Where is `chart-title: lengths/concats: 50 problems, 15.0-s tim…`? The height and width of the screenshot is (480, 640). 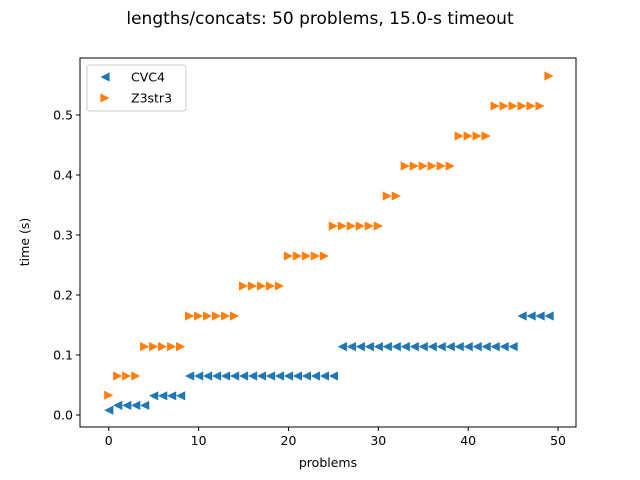 chart-title: lengths/concats: 50 problems, 15.0-s tim… is located at coordinates (320, 19).